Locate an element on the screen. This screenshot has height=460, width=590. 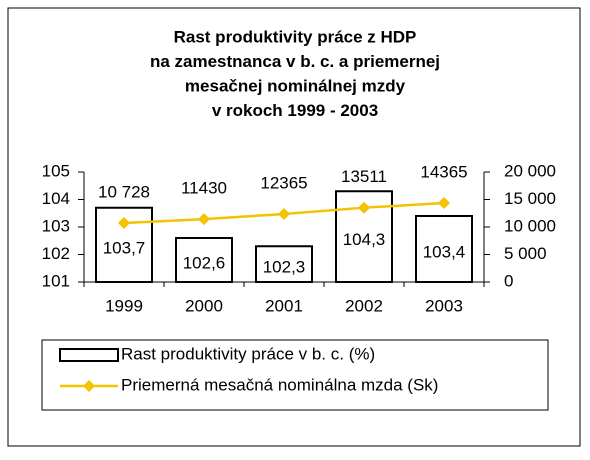
legend-swatch is located at coordinates (89, 355).